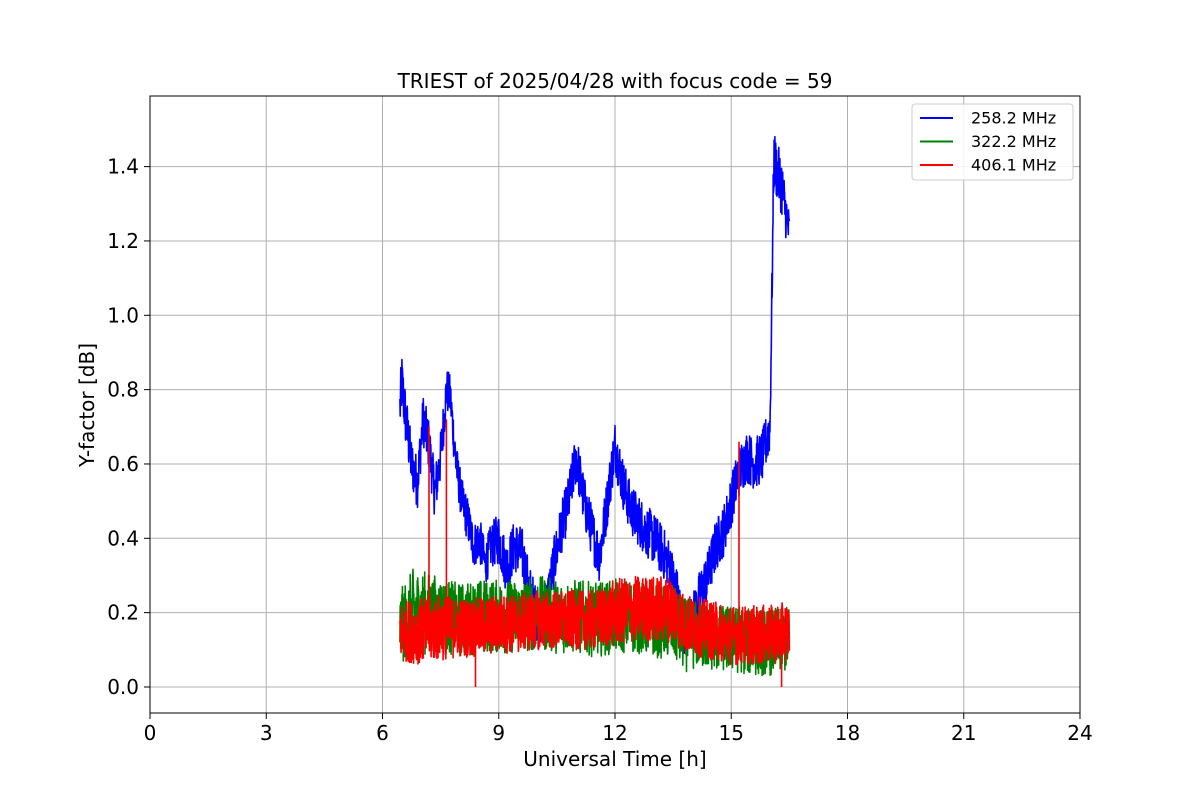 The image size is (1200, 800). What do you see at coordinates (1079, 733) in the screenshot?
I see `x-tick-label: 24` at bounding box center [1079, 733].